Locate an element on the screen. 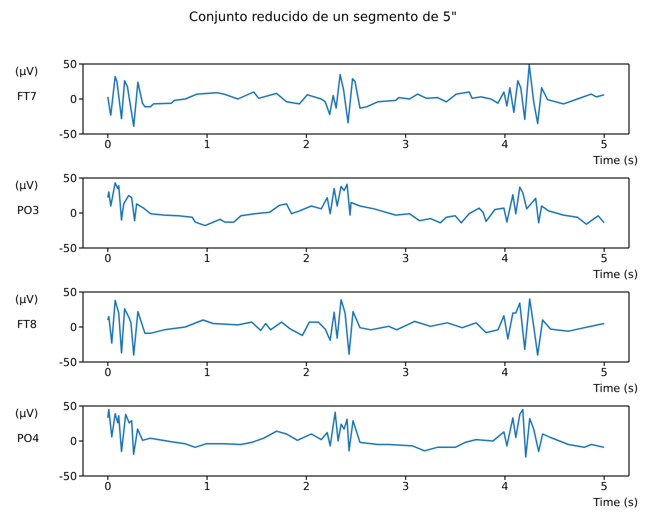 This screenshot has height=519, width=646. chart-title: Conjunto reducido de un segmento de 5" is located at coordinates (323, 18).